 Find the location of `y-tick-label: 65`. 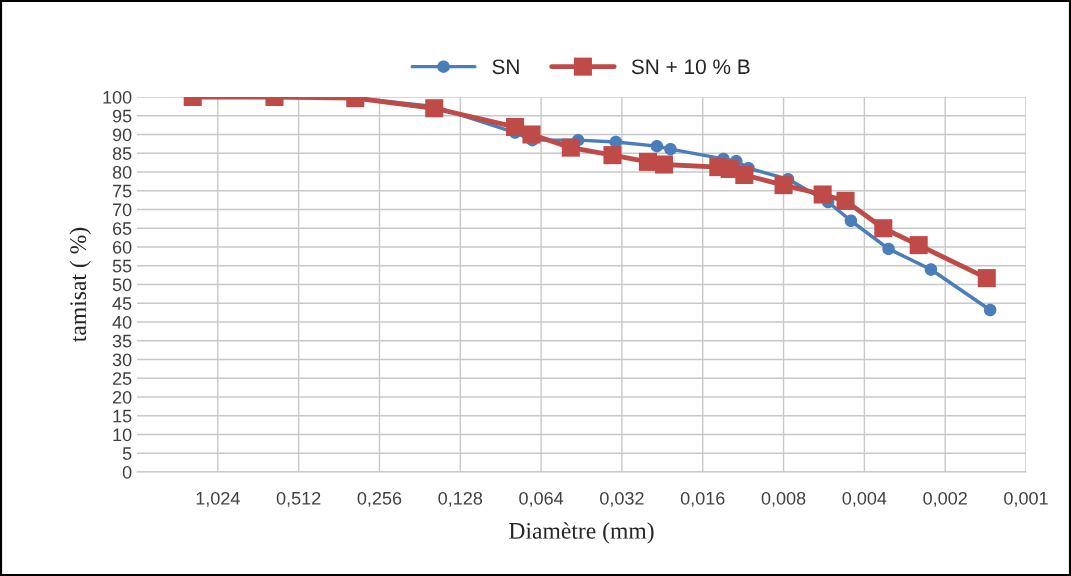

y-tick-label: 65 is located at coordinates (122, 228).